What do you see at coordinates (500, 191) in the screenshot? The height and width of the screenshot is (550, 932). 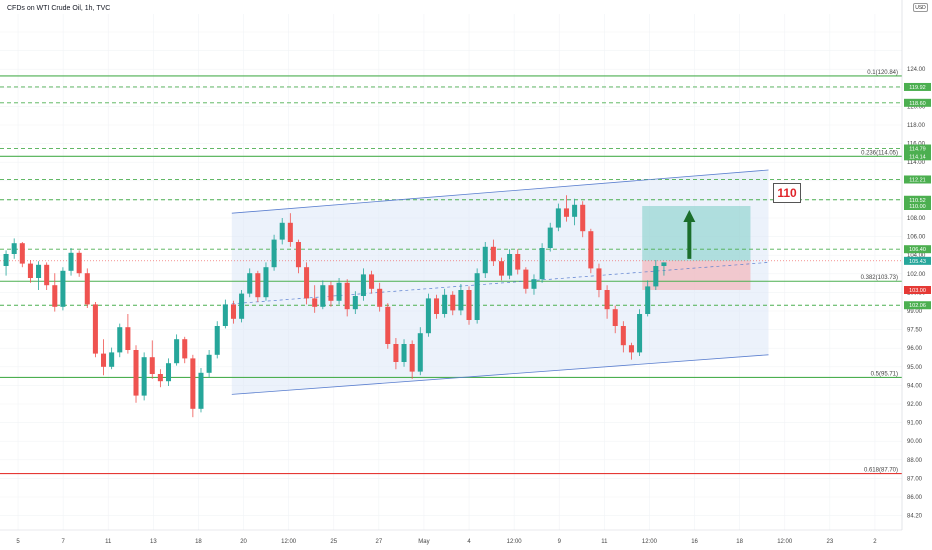 I see `channel-upper` at bounding box center [500, 191].